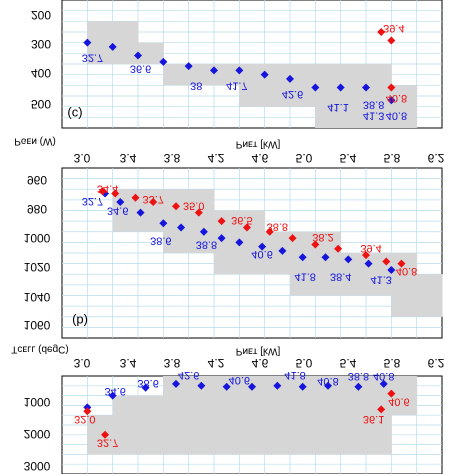  I want to click on y-tick-label: 1020, so click(37, 267).